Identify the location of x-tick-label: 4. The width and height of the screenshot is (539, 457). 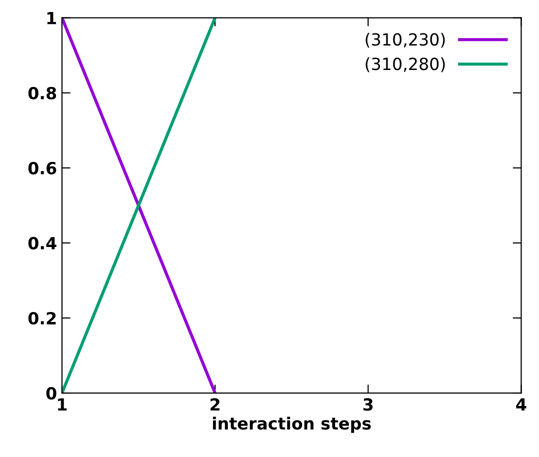
(521, 404).